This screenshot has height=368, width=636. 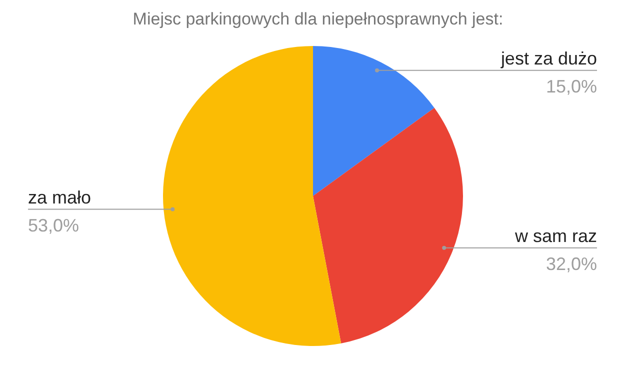 I want to click on data-label: 32,0%, so click(x=571, y=264).